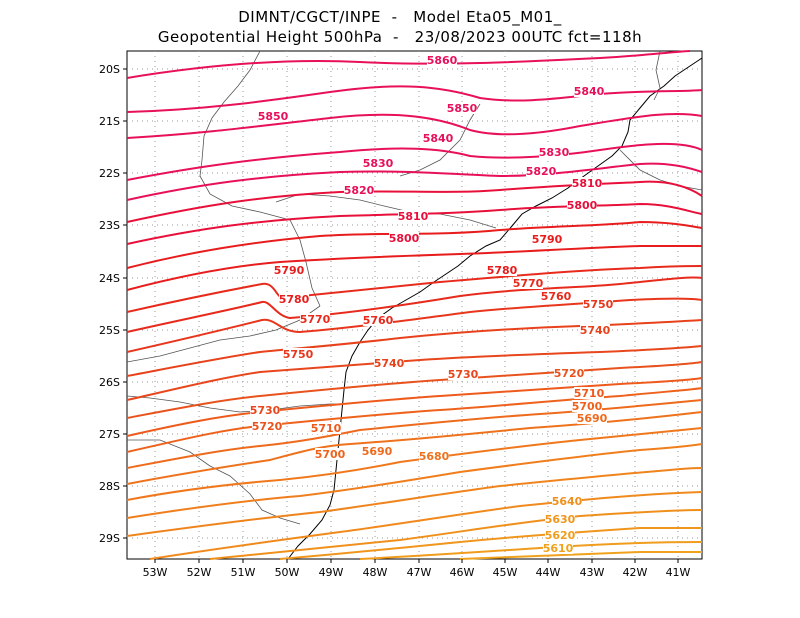 The width and height of the screenshot is (800, 618). I want to click on contour-label: 5820, so click(359, 190).